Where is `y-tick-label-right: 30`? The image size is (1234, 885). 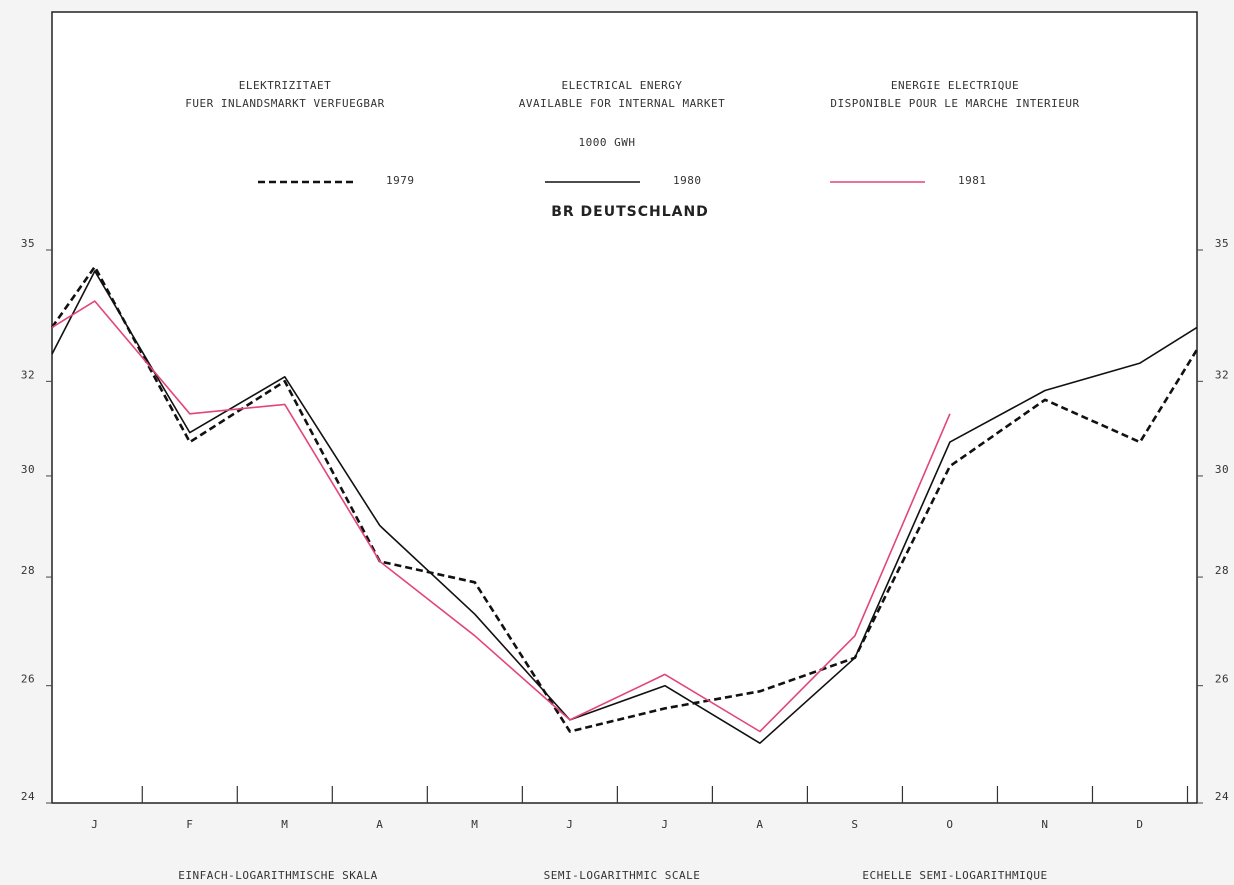
y-tick-label-right: 30 is located at coordinates (1222, 469).